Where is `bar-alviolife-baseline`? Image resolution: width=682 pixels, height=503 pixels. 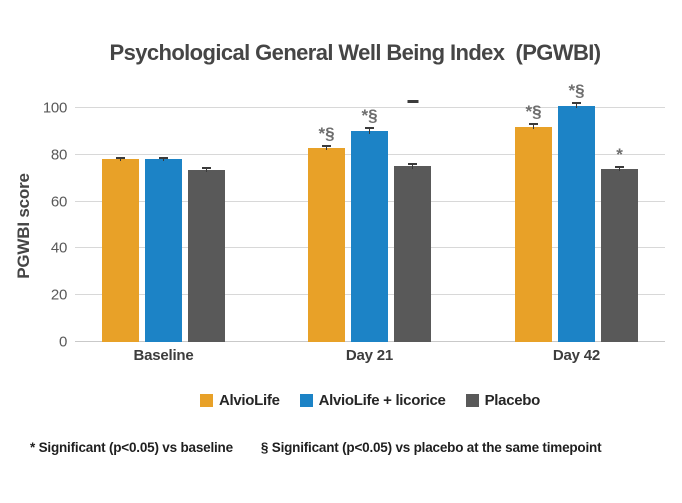 bar-alviolife-baseline is located at coordinates (120, 250).